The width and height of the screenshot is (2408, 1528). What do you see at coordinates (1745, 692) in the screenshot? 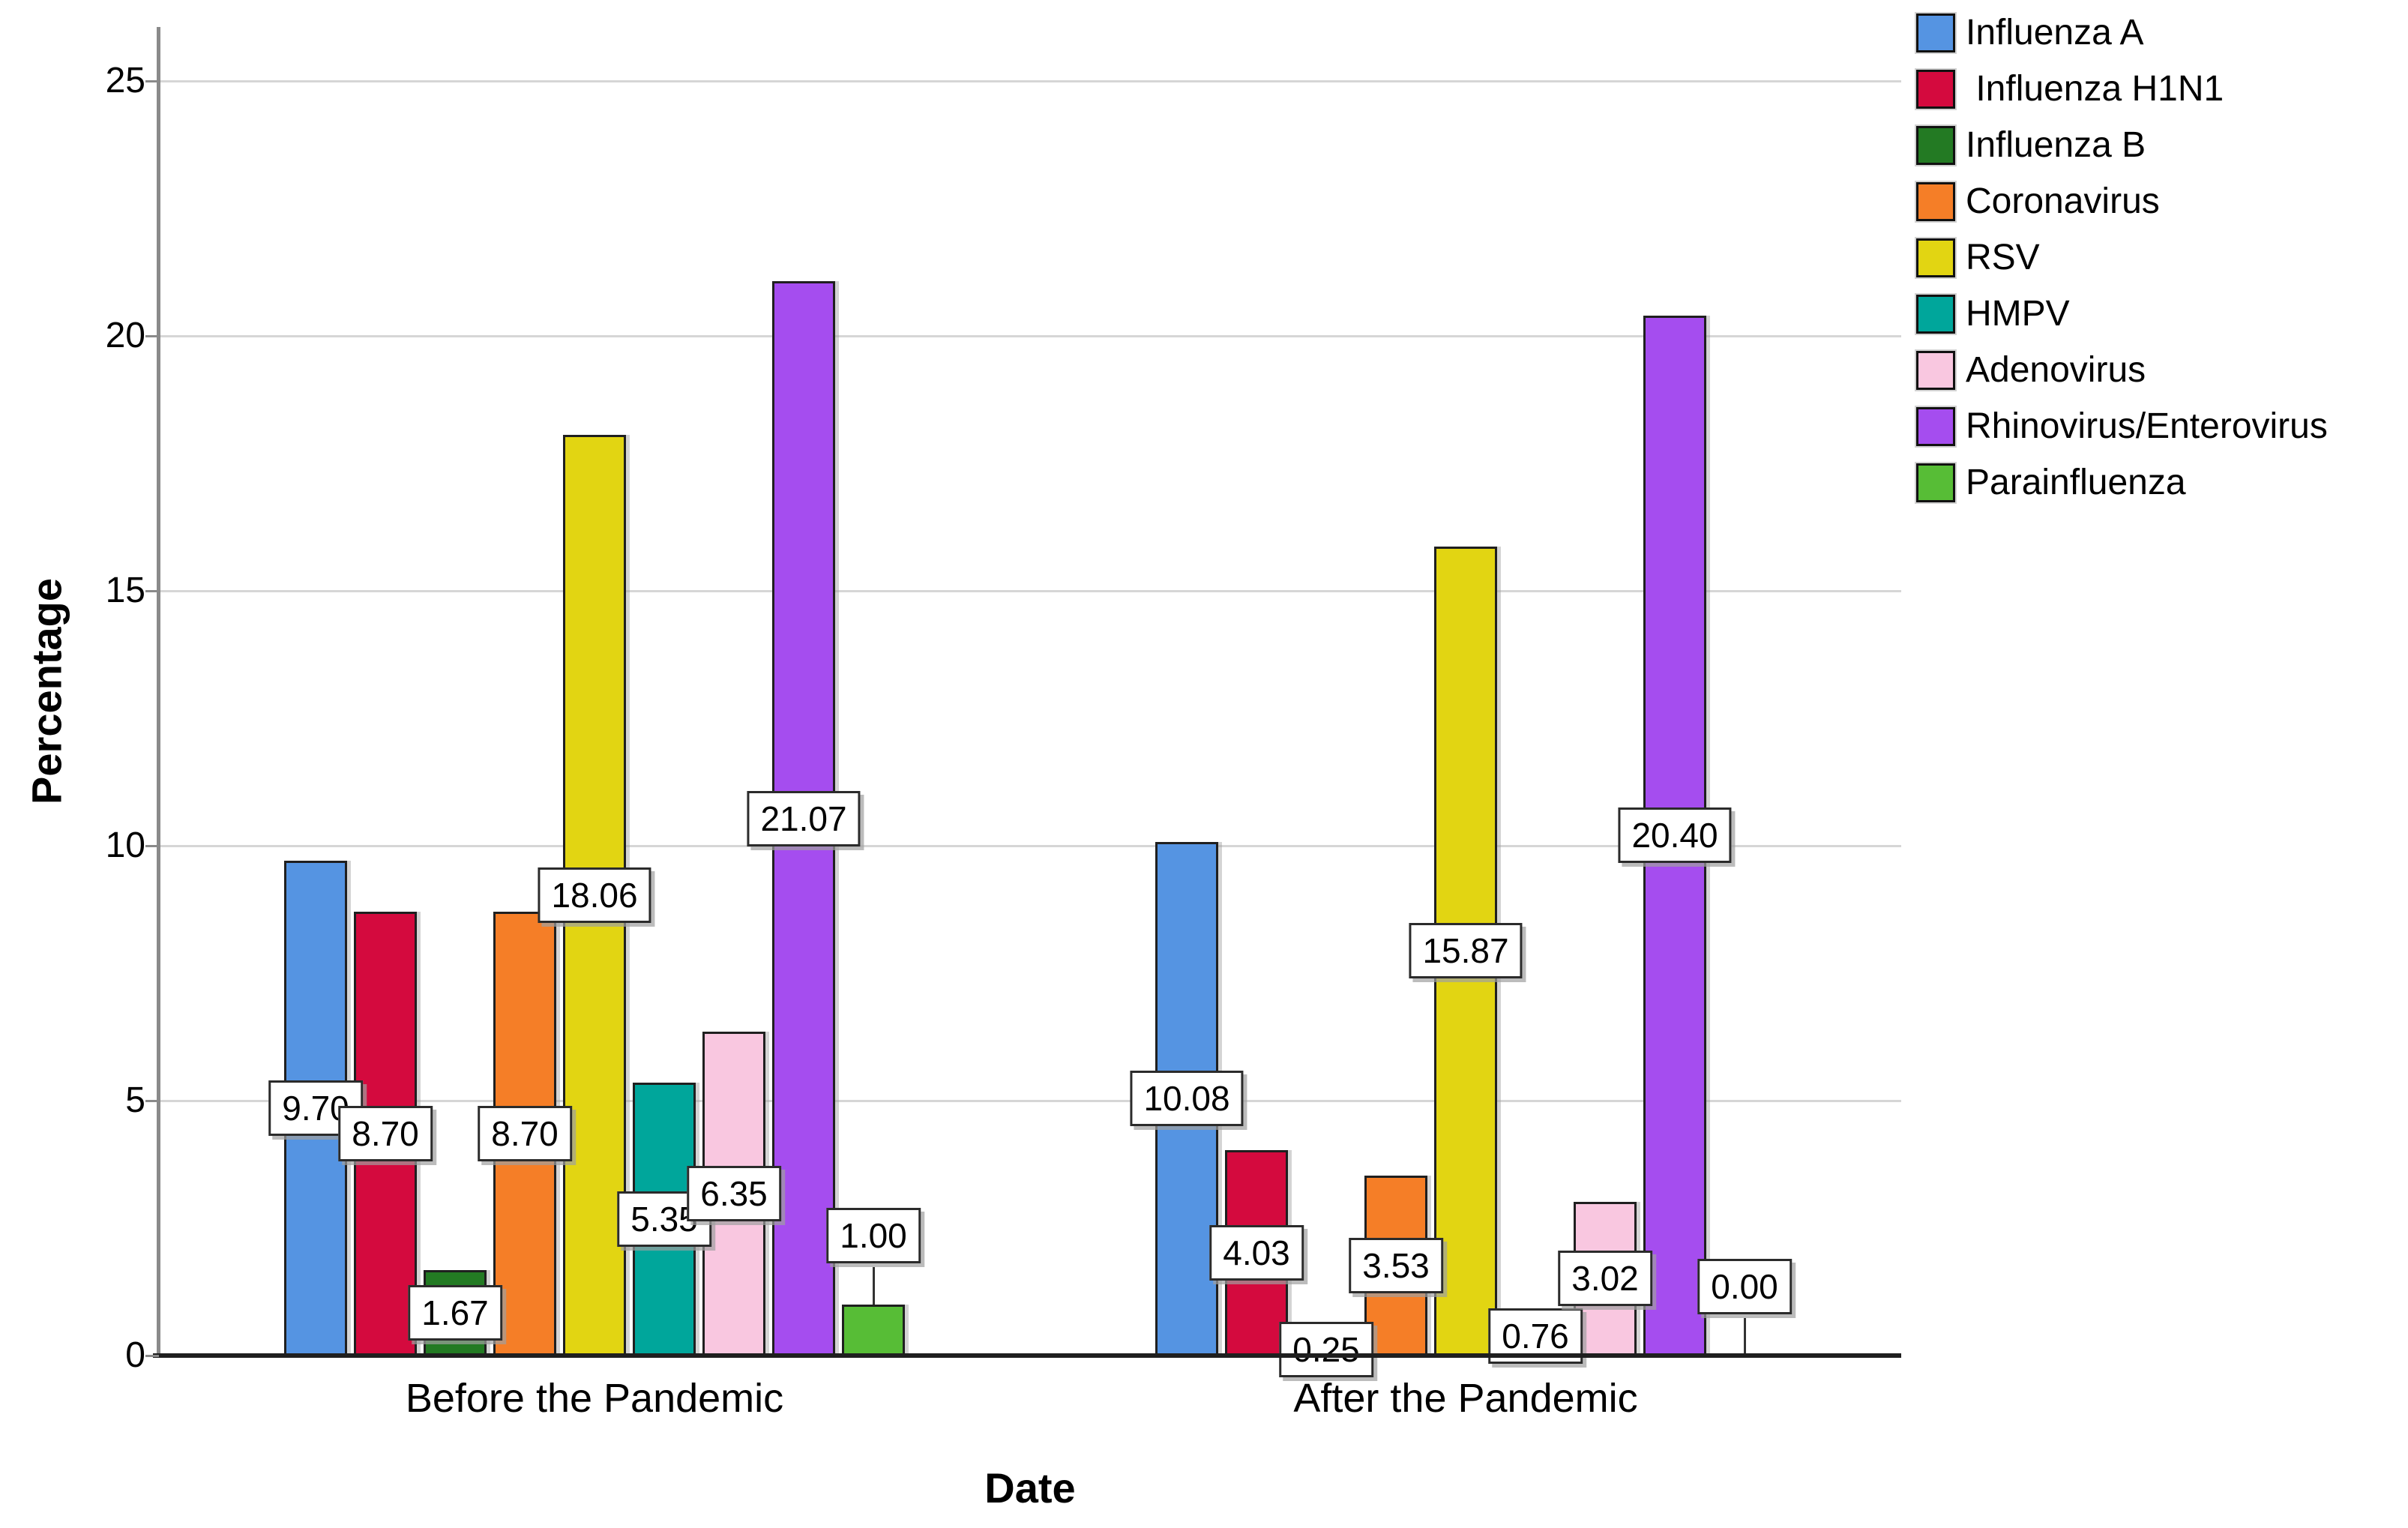
I see `bar-slot-parainfluenza-after-the-pandemic: 0.00` at bounding box center [1745, 692].